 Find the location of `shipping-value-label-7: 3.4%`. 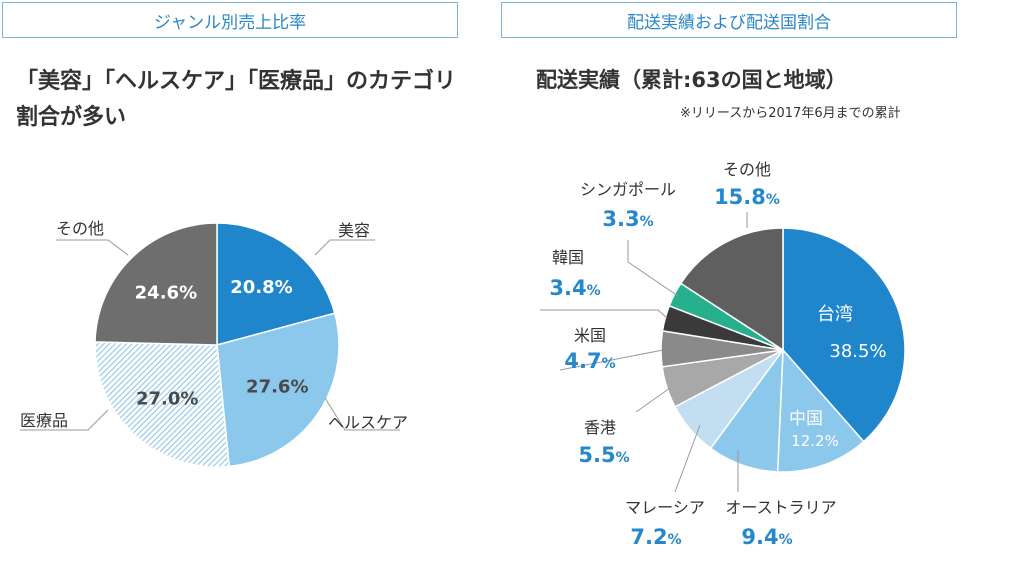

shipping-value-label-7: 3.4% is located at coordinates (574, 288).